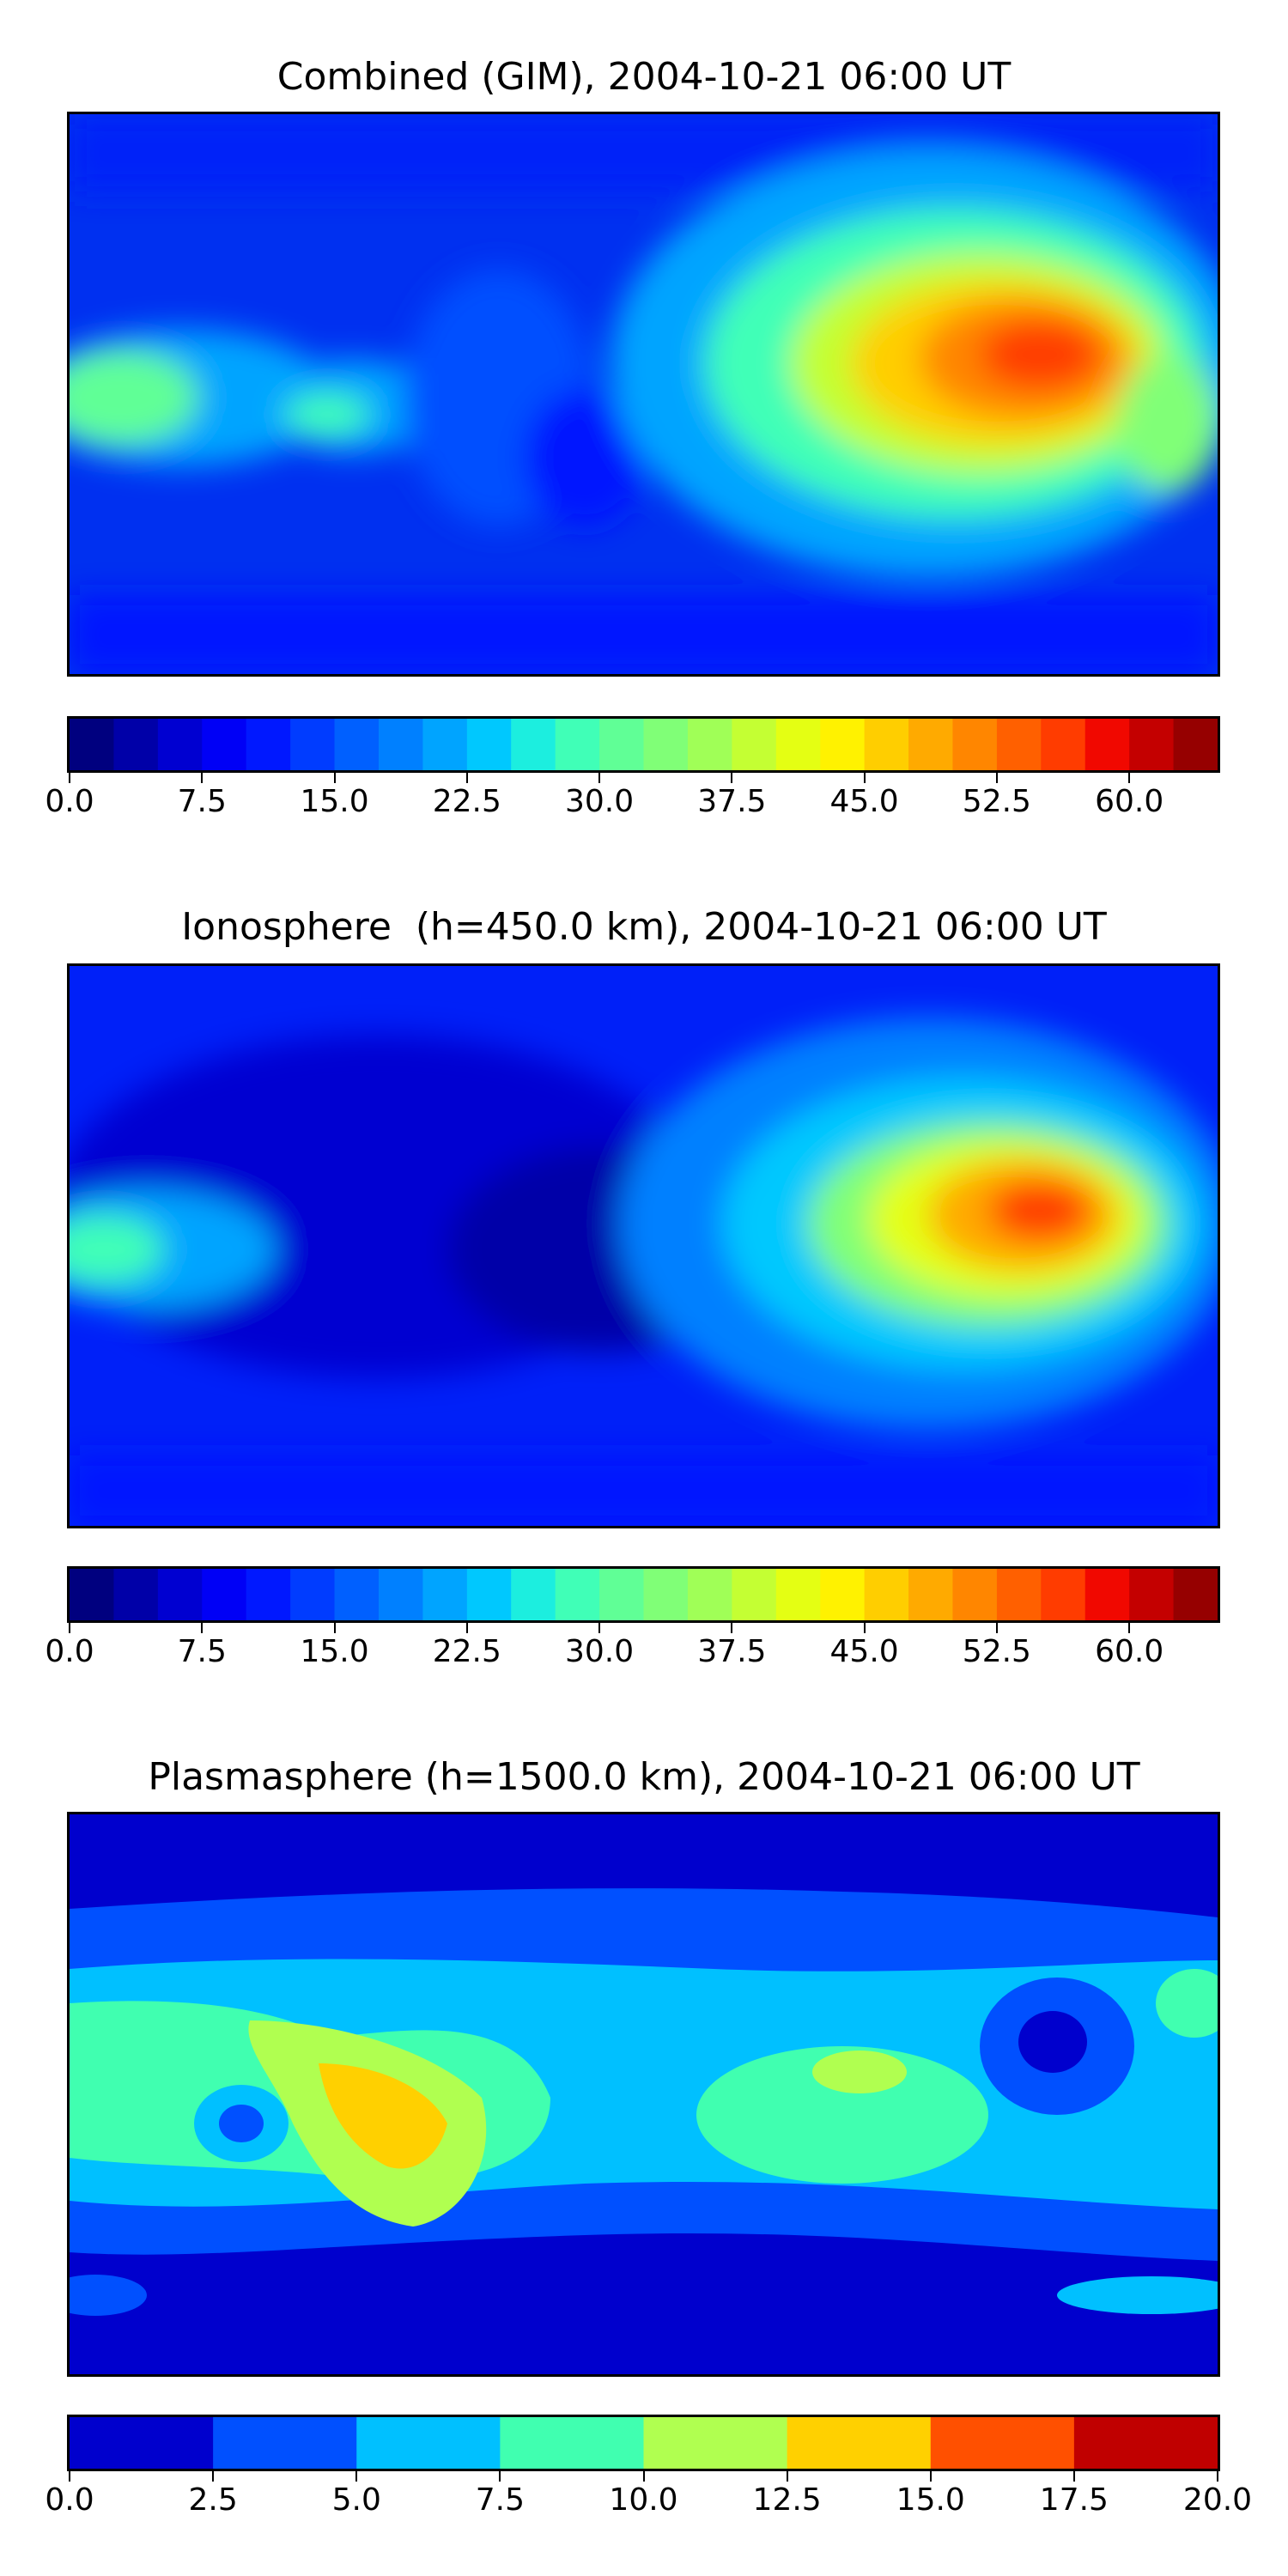 This screenshot has height=2576, width=1288. What do you see at coordinates (787, 2500) in the screenshot?
I see `colorbar-tick-label: 12.5` at bounding box center [787, 2500].